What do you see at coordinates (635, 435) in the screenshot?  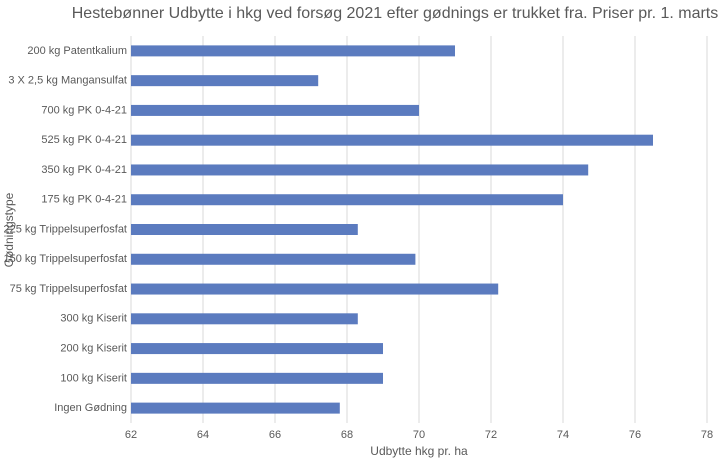 I see `x-tick-label: 76` at bounding box center [635, 435].